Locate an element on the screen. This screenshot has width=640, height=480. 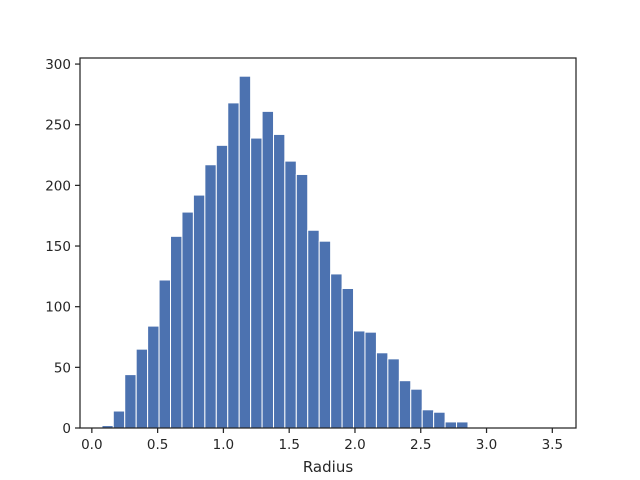
x-tick-label: 1.0 is located at coordinates (223, 445).